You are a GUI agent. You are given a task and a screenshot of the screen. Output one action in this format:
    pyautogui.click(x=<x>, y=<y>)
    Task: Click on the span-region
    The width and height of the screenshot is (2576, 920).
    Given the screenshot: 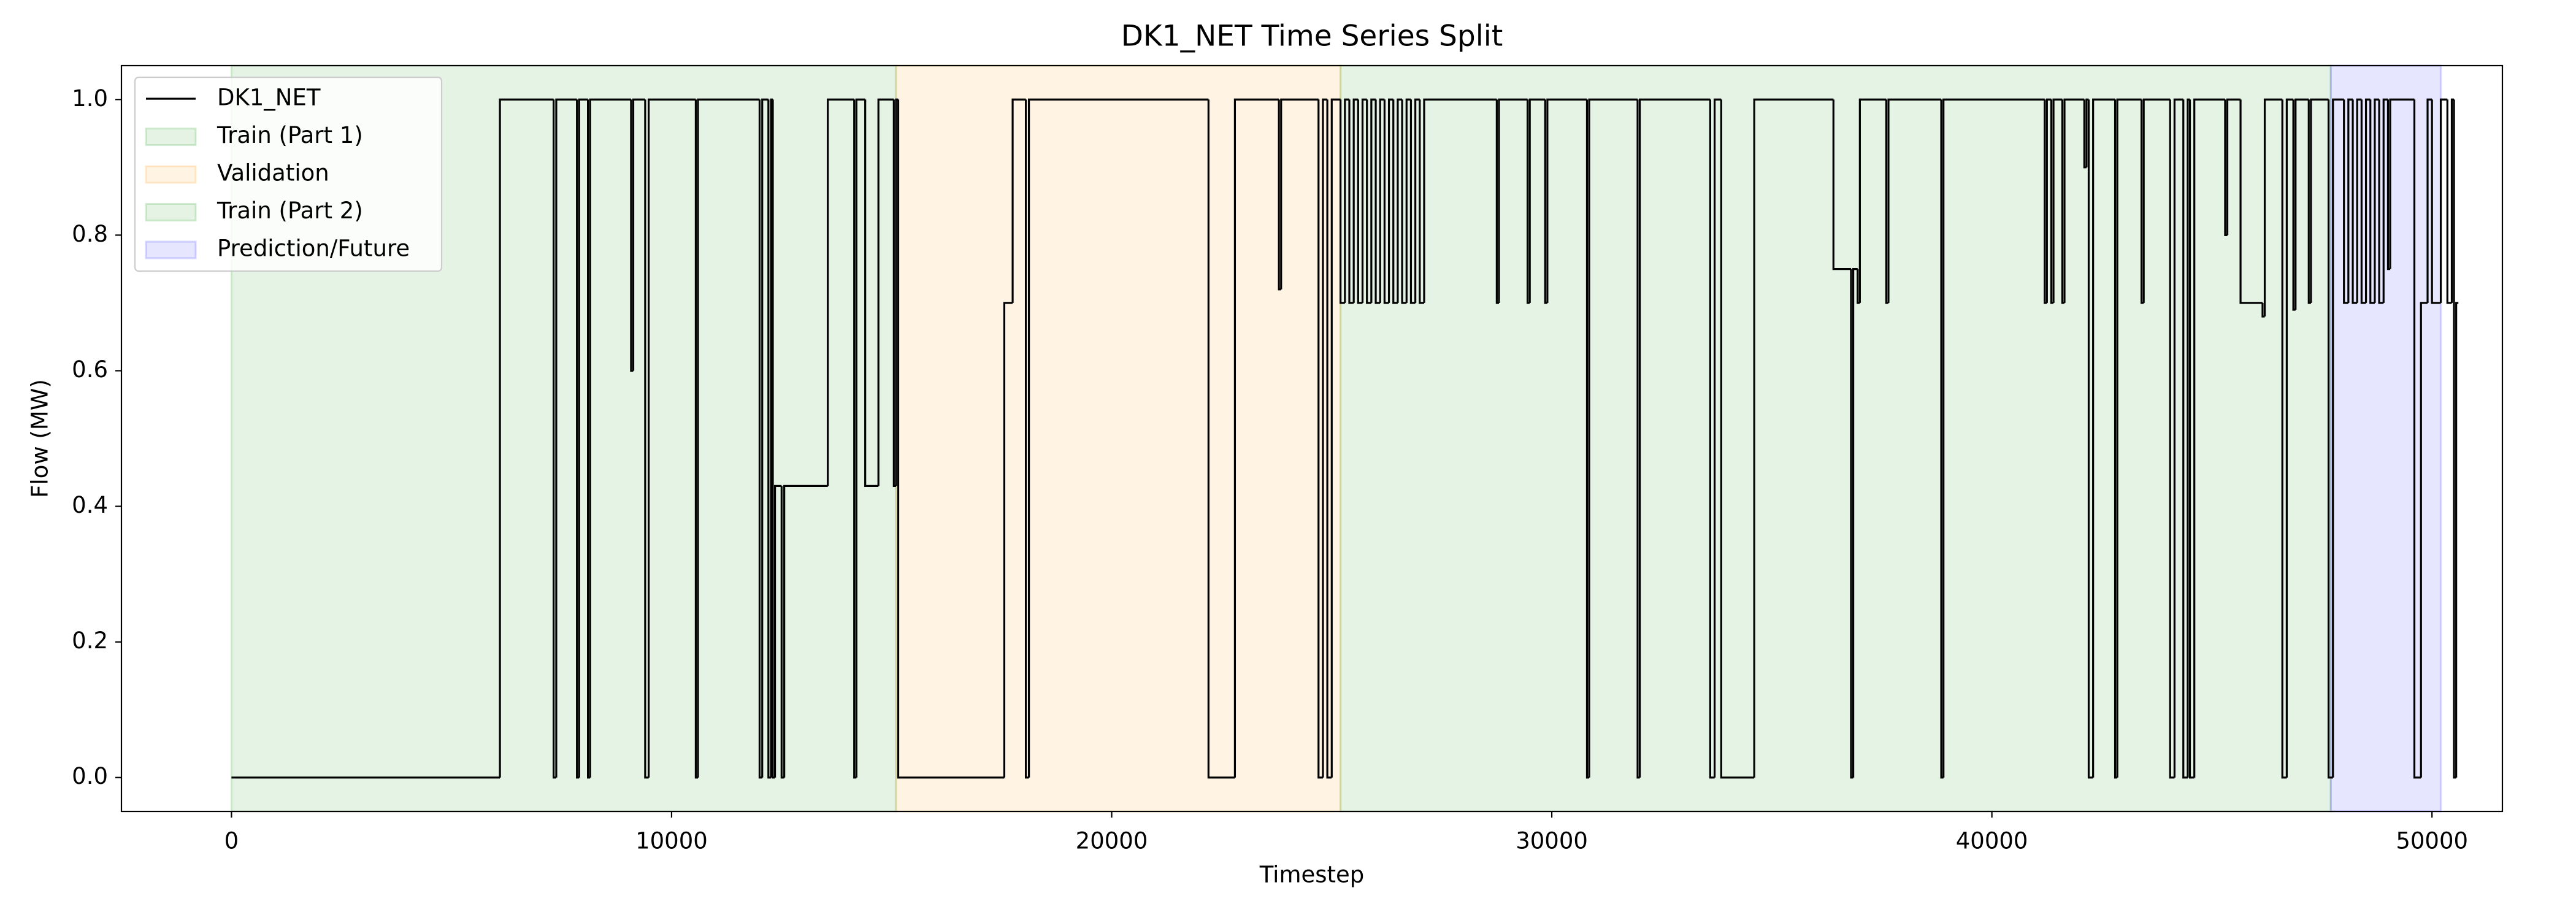 What is the action you would take?
    pyautogui.click(x=2385, y=438)
    